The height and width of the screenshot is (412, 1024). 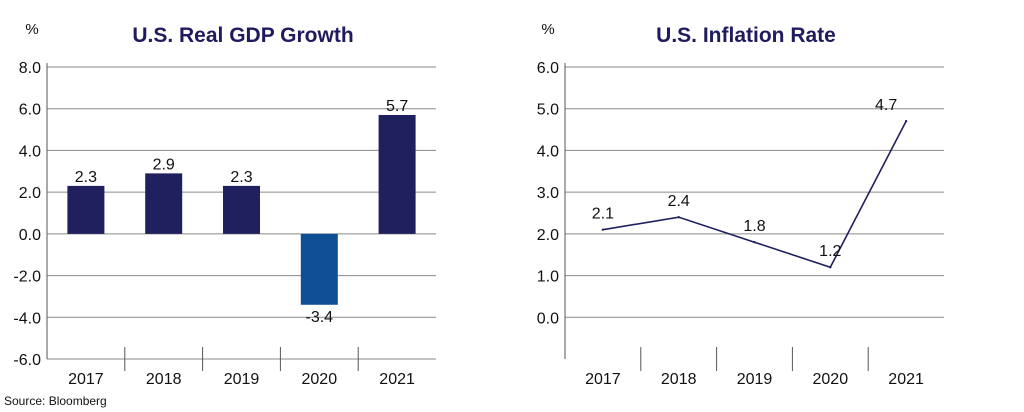 What do you see at coordinates (164, 379) in the screenshot?
I see `gdp-x-tick-label: 2018` at bounding box center [164, 379].